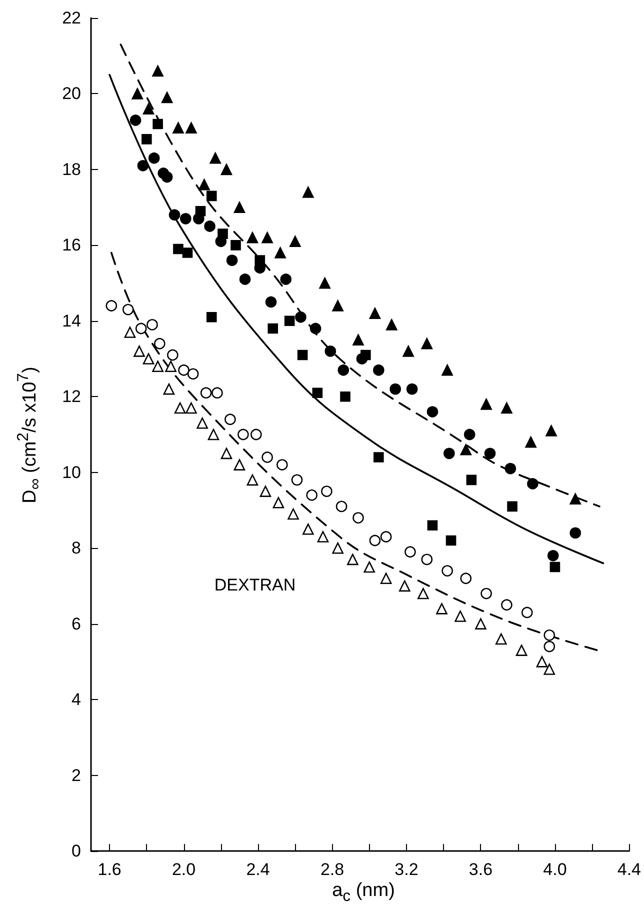  I want to click on x-tick-label: 1.6, so click(110, 869).